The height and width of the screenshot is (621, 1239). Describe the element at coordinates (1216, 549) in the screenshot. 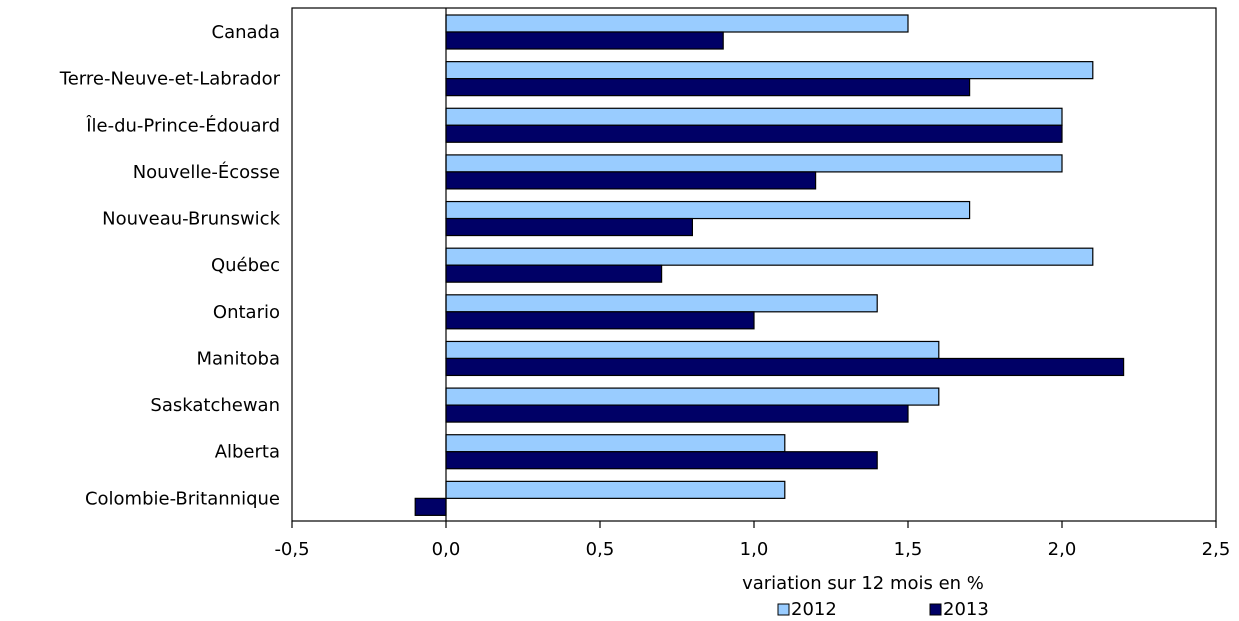

I see `x-tick-label: 2,5` at that location.